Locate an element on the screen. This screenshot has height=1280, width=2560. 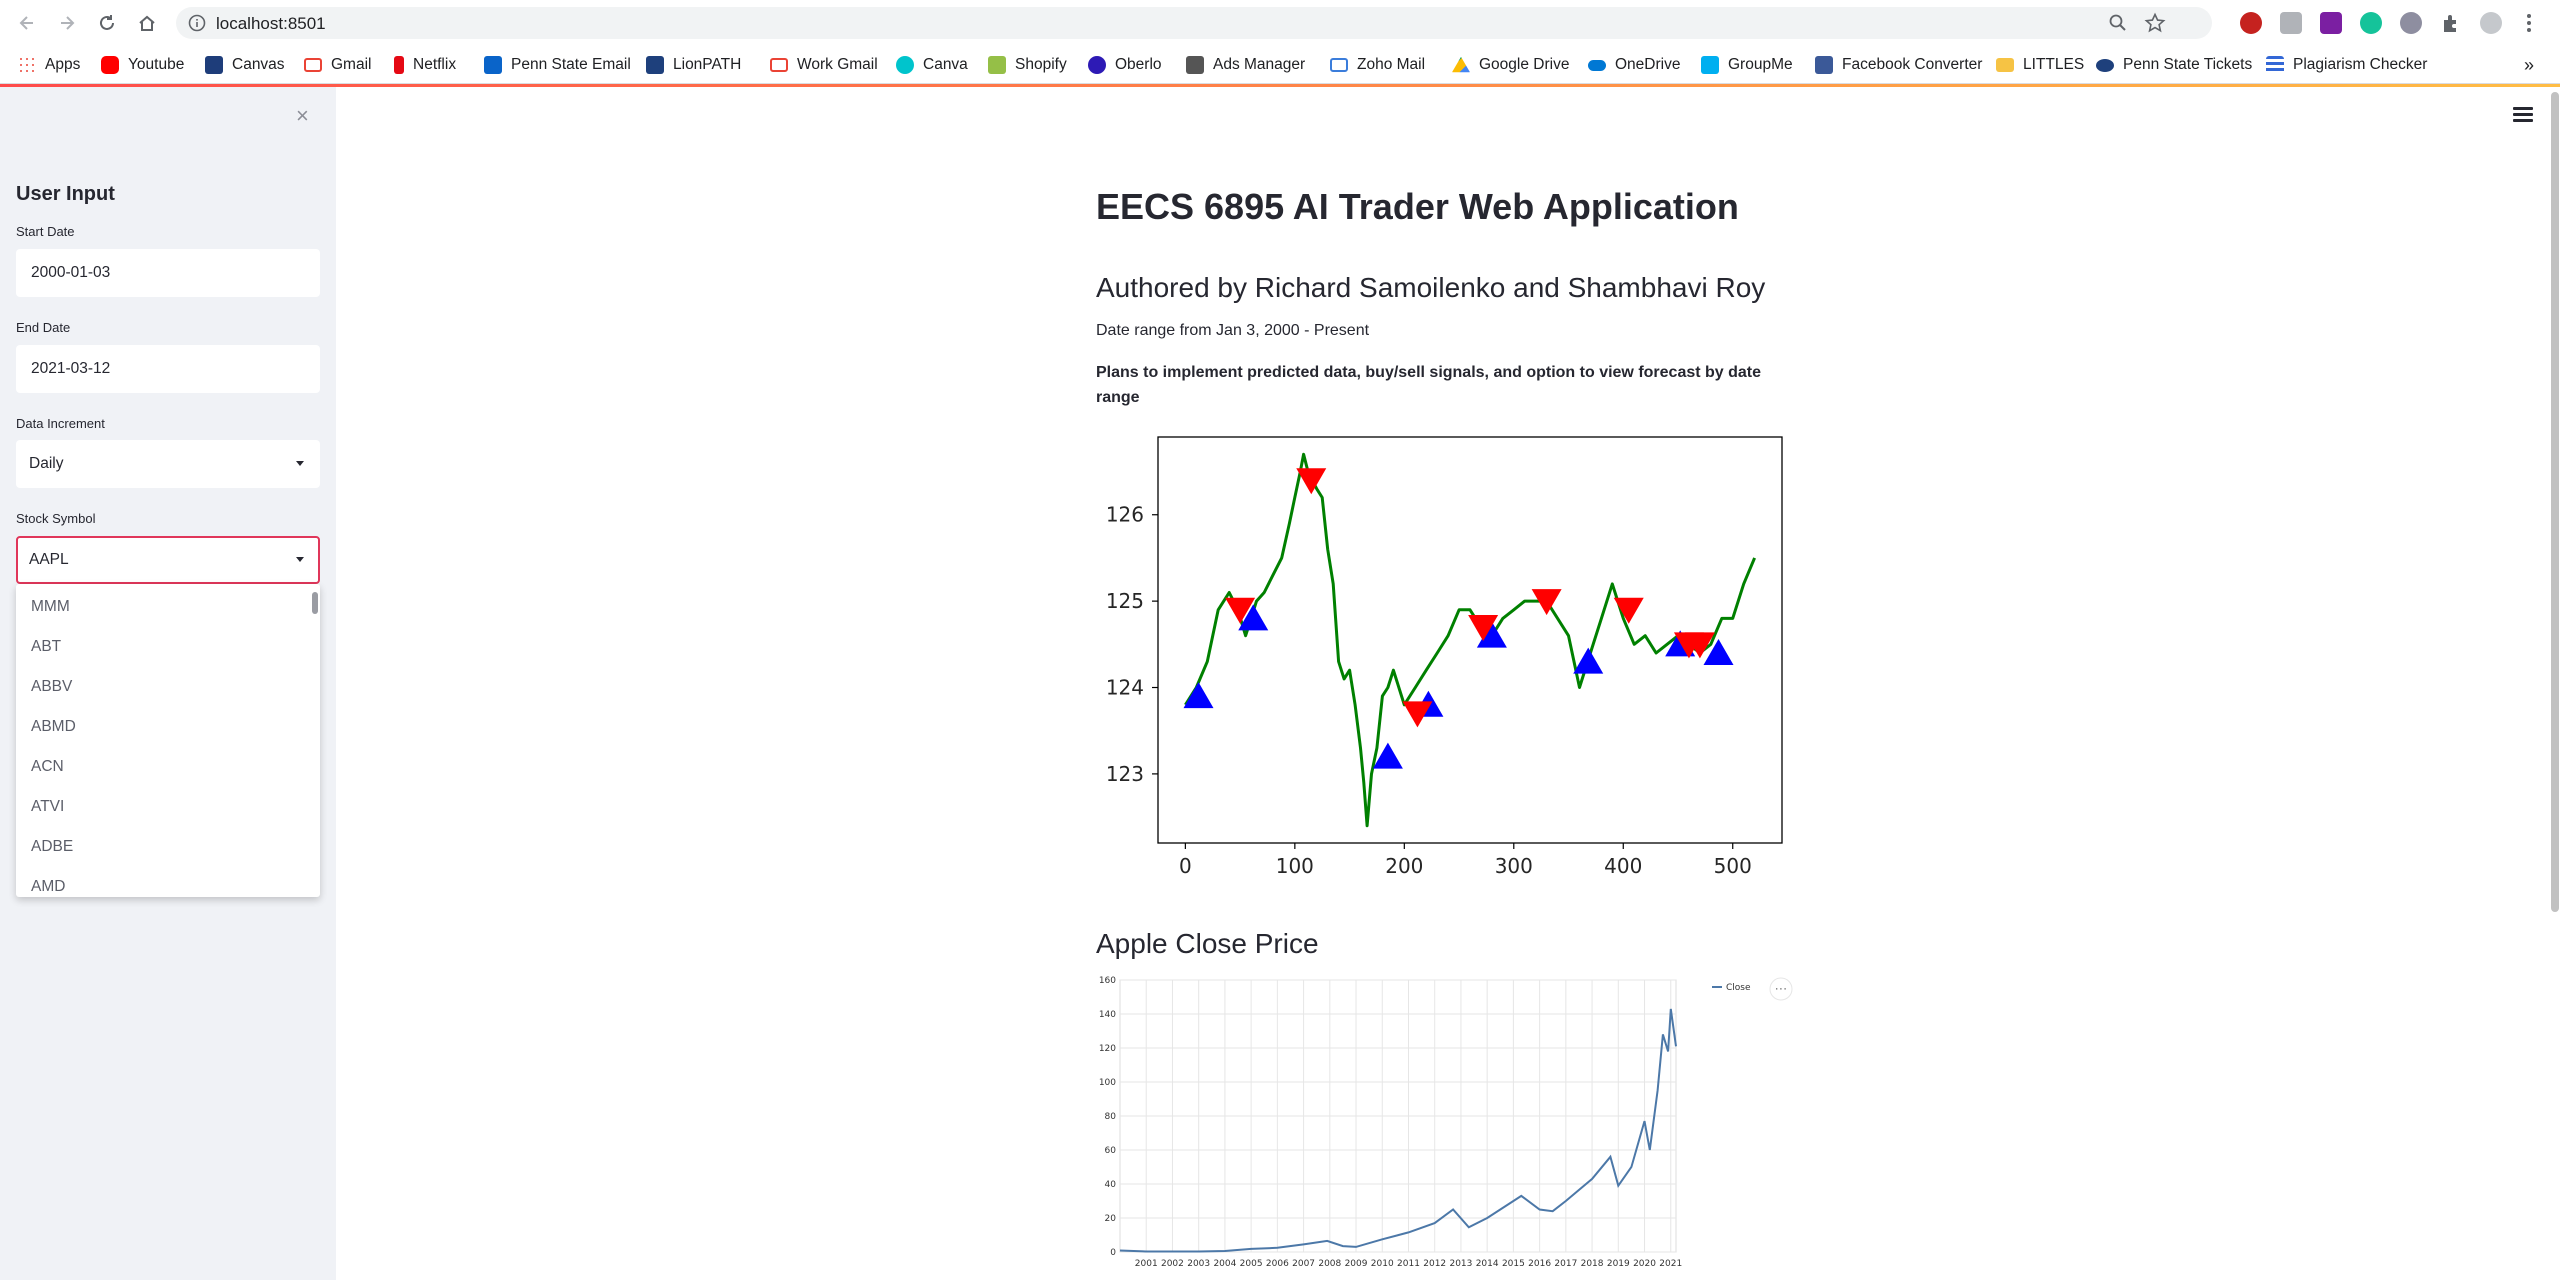
bookmark-groupme: GroupMe is located at coordinates (1747, 65).